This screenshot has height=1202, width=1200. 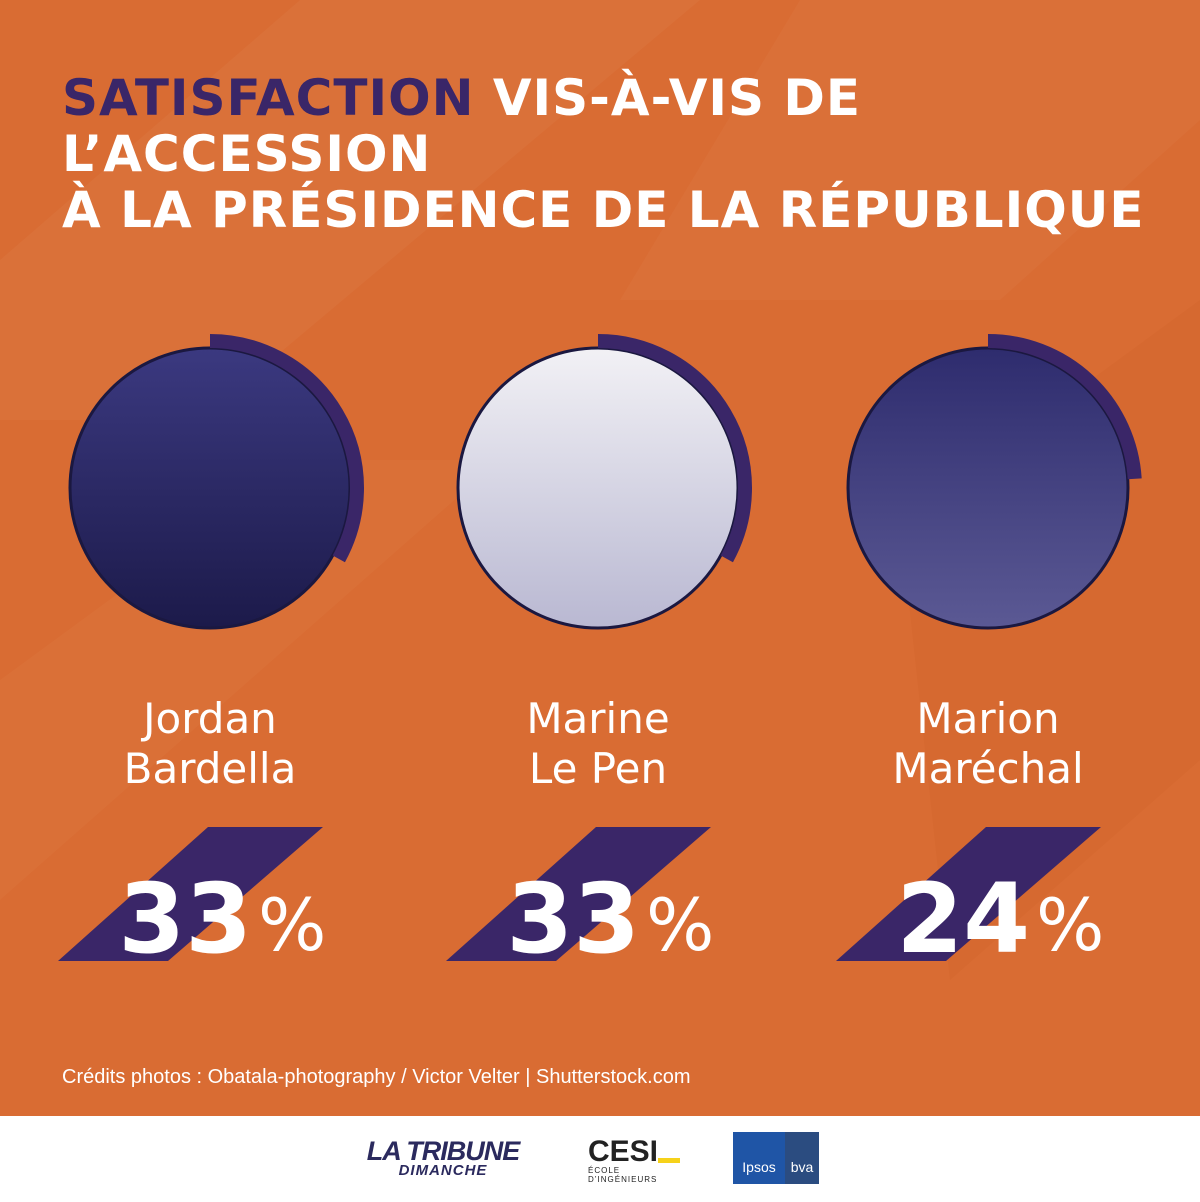 What do you see at coordinates (987, 718) in the screenshot?
I see `candidate-name-line1-3: Marion` at bounding box center [987, 718].